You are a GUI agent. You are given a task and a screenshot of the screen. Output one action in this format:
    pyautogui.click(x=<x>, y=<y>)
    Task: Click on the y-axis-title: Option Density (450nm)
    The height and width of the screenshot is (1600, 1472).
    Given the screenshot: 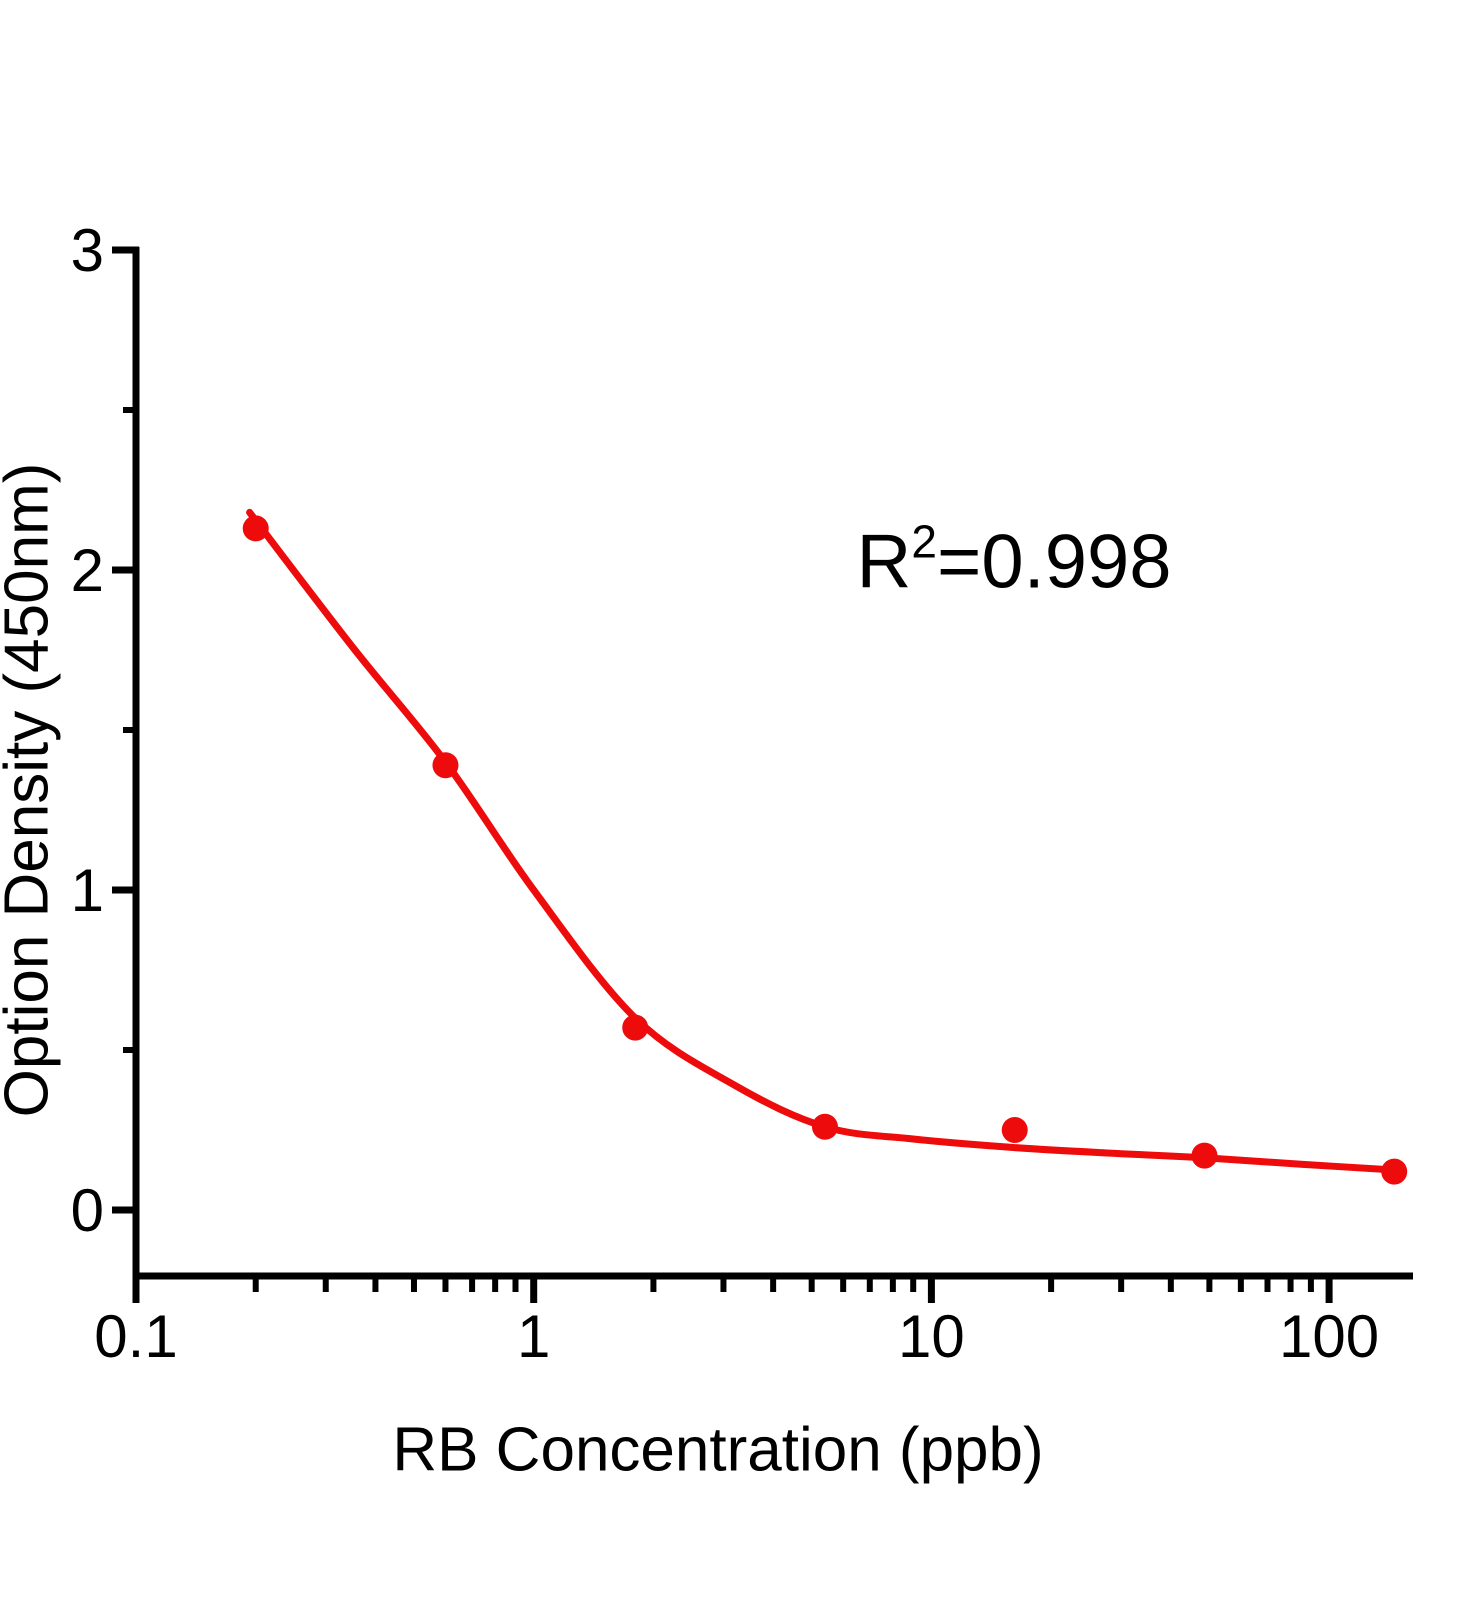 What is the action you would take?
    pyautogui.click(x=31, y=790)
    